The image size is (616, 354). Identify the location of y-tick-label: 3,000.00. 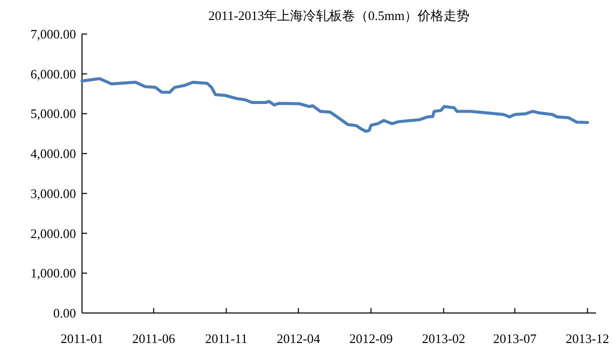
(53, 193).